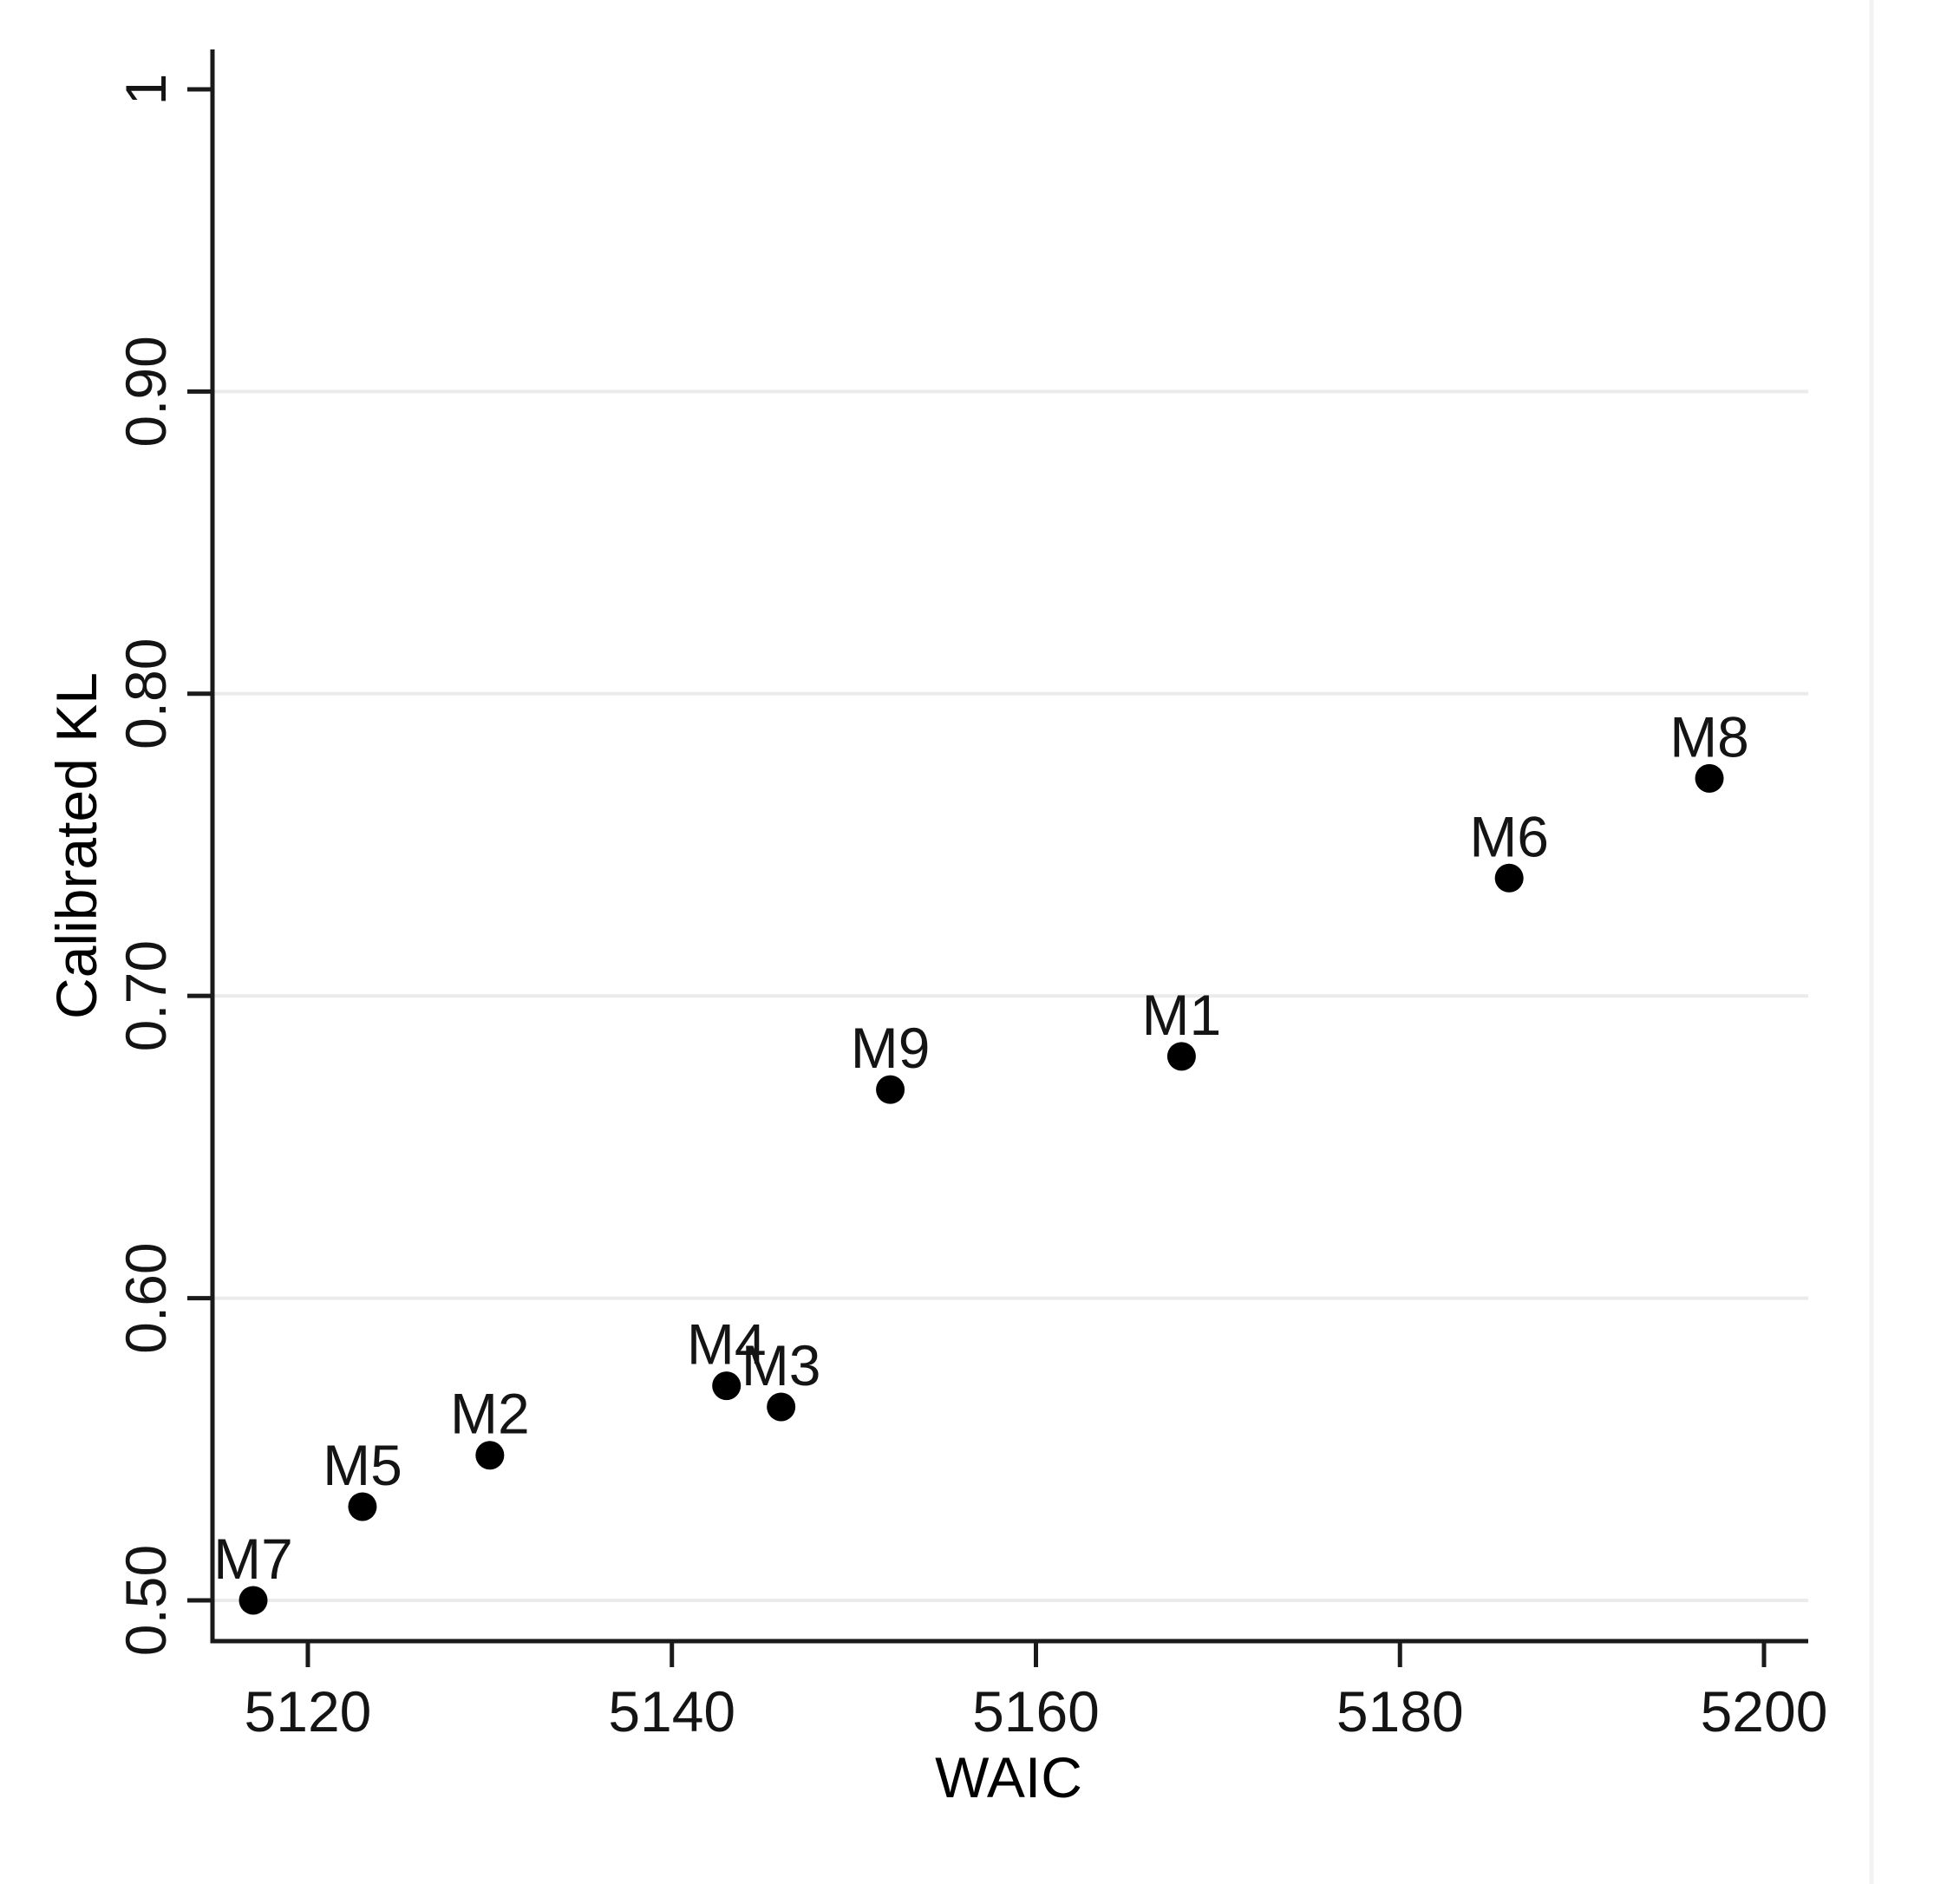 The height and width of the screenshot is (1884, 1960). I want to click on data-point-label: M1, so click(1182, 1015).